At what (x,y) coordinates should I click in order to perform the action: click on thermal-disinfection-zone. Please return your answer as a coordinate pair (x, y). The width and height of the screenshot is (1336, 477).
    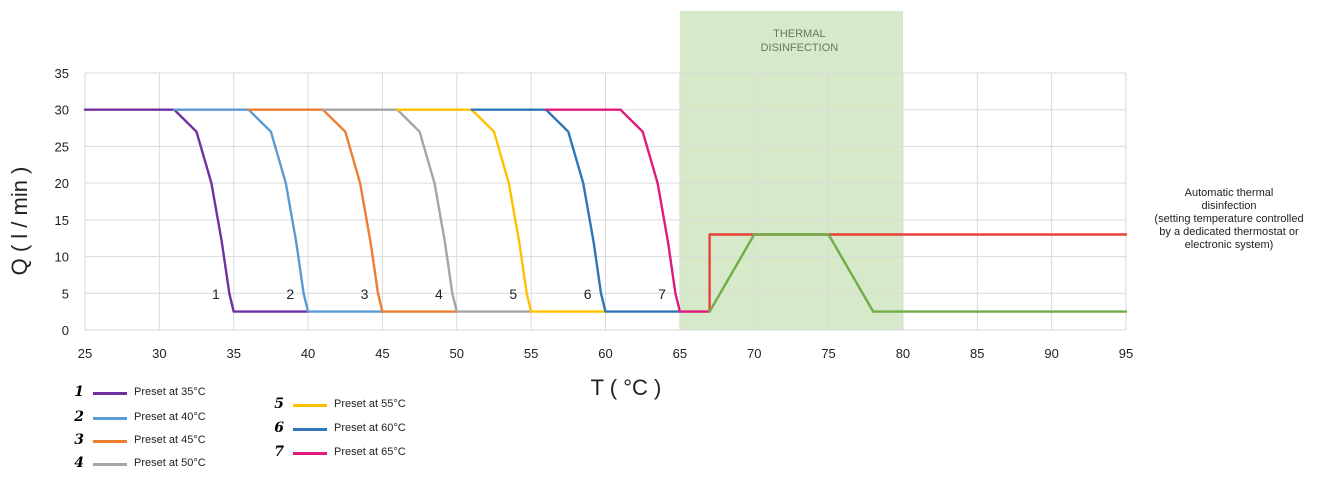
    Looking at the image, I should click on (791, 170).